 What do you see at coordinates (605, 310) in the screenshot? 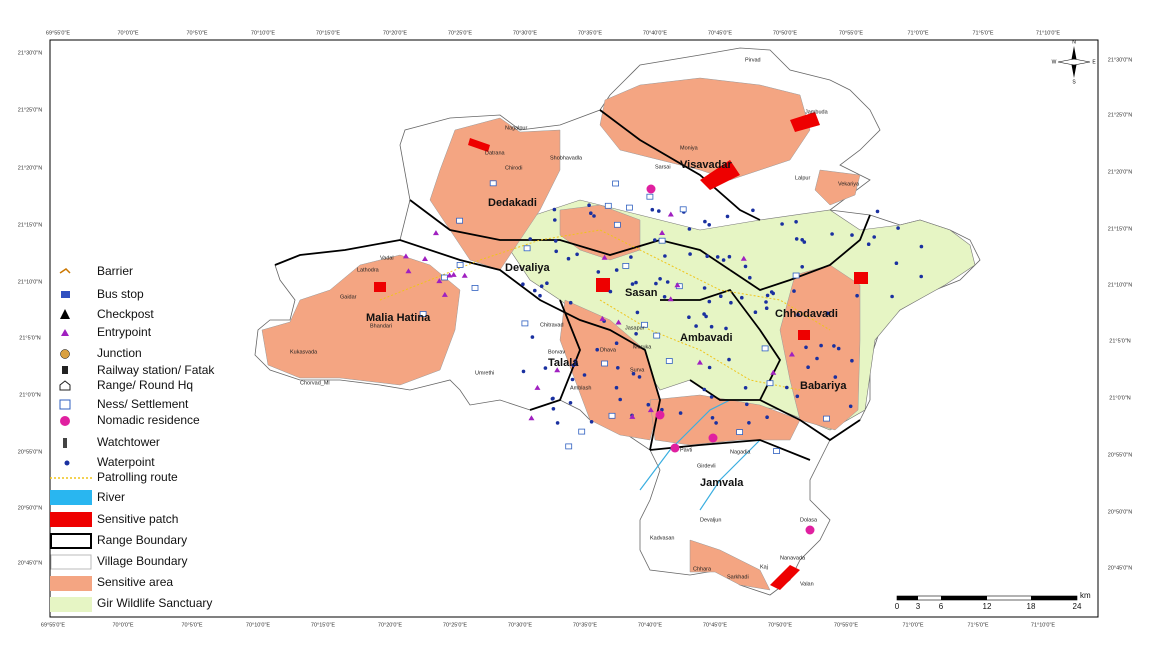
I see `patrol-routes` at bounding box center [605, 310].